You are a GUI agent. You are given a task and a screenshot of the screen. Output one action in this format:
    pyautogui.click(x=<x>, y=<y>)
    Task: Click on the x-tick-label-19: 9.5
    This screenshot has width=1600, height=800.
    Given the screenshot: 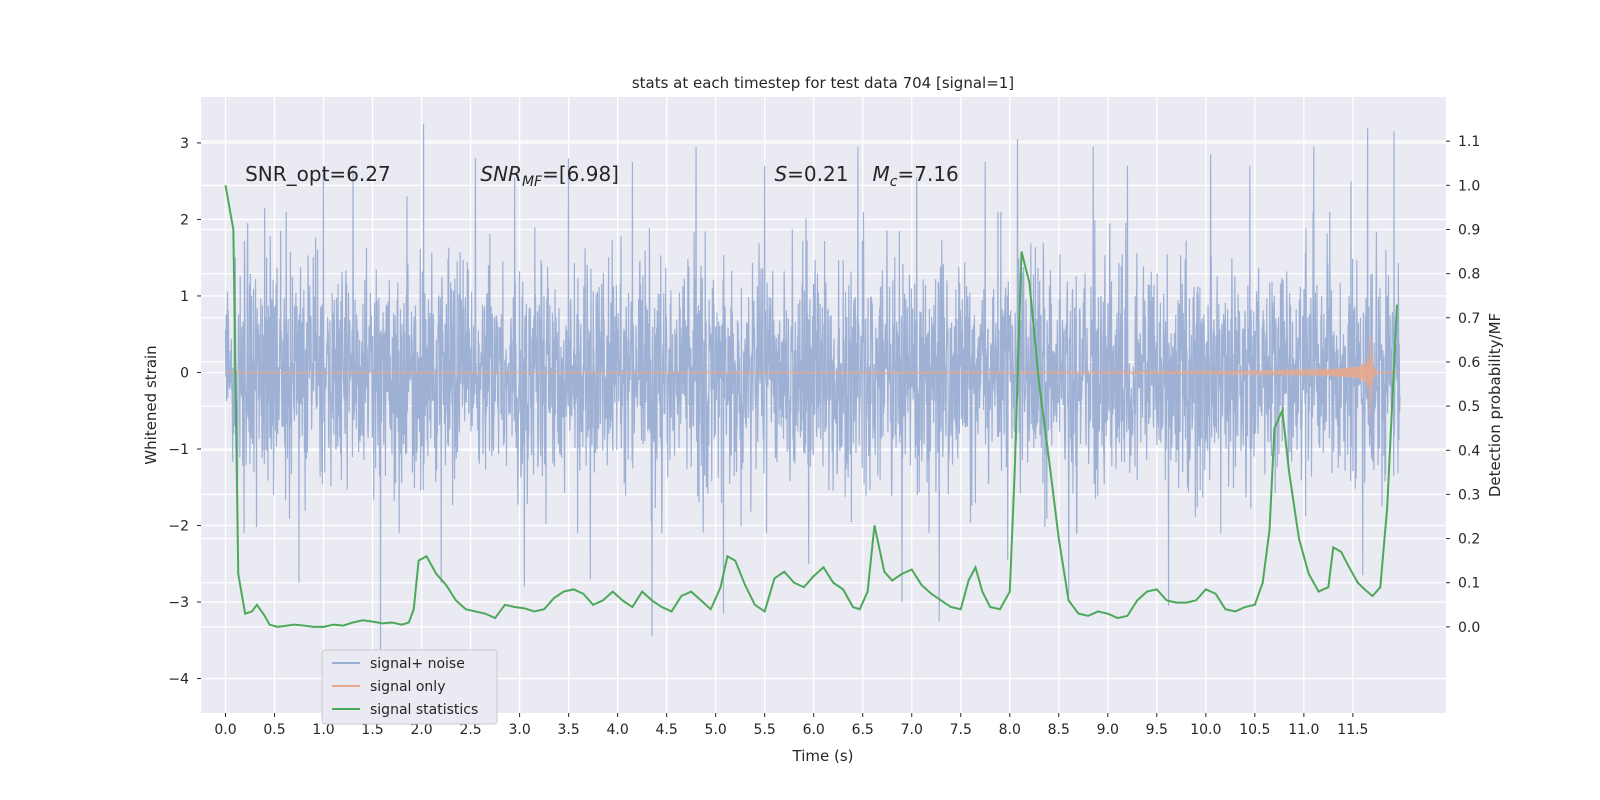 What is the action you would take?
    pyautogui.click(x=1157, y=730)
    